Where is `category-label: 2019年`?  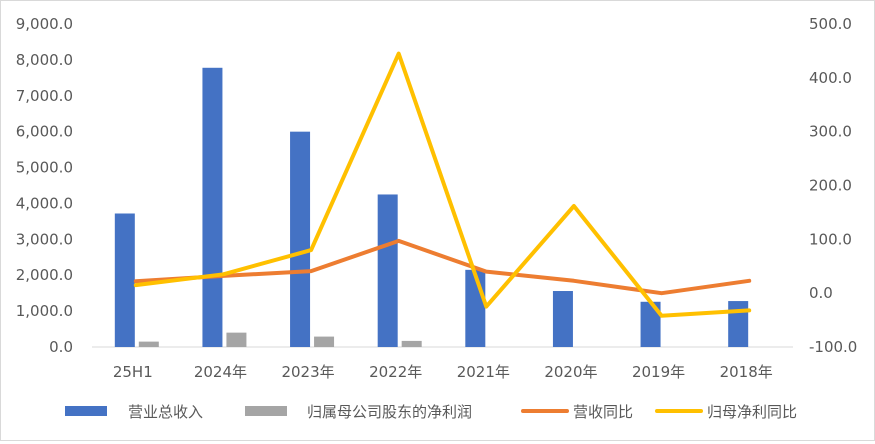
category-label: 2019年 is located at coordinates (658, 372).